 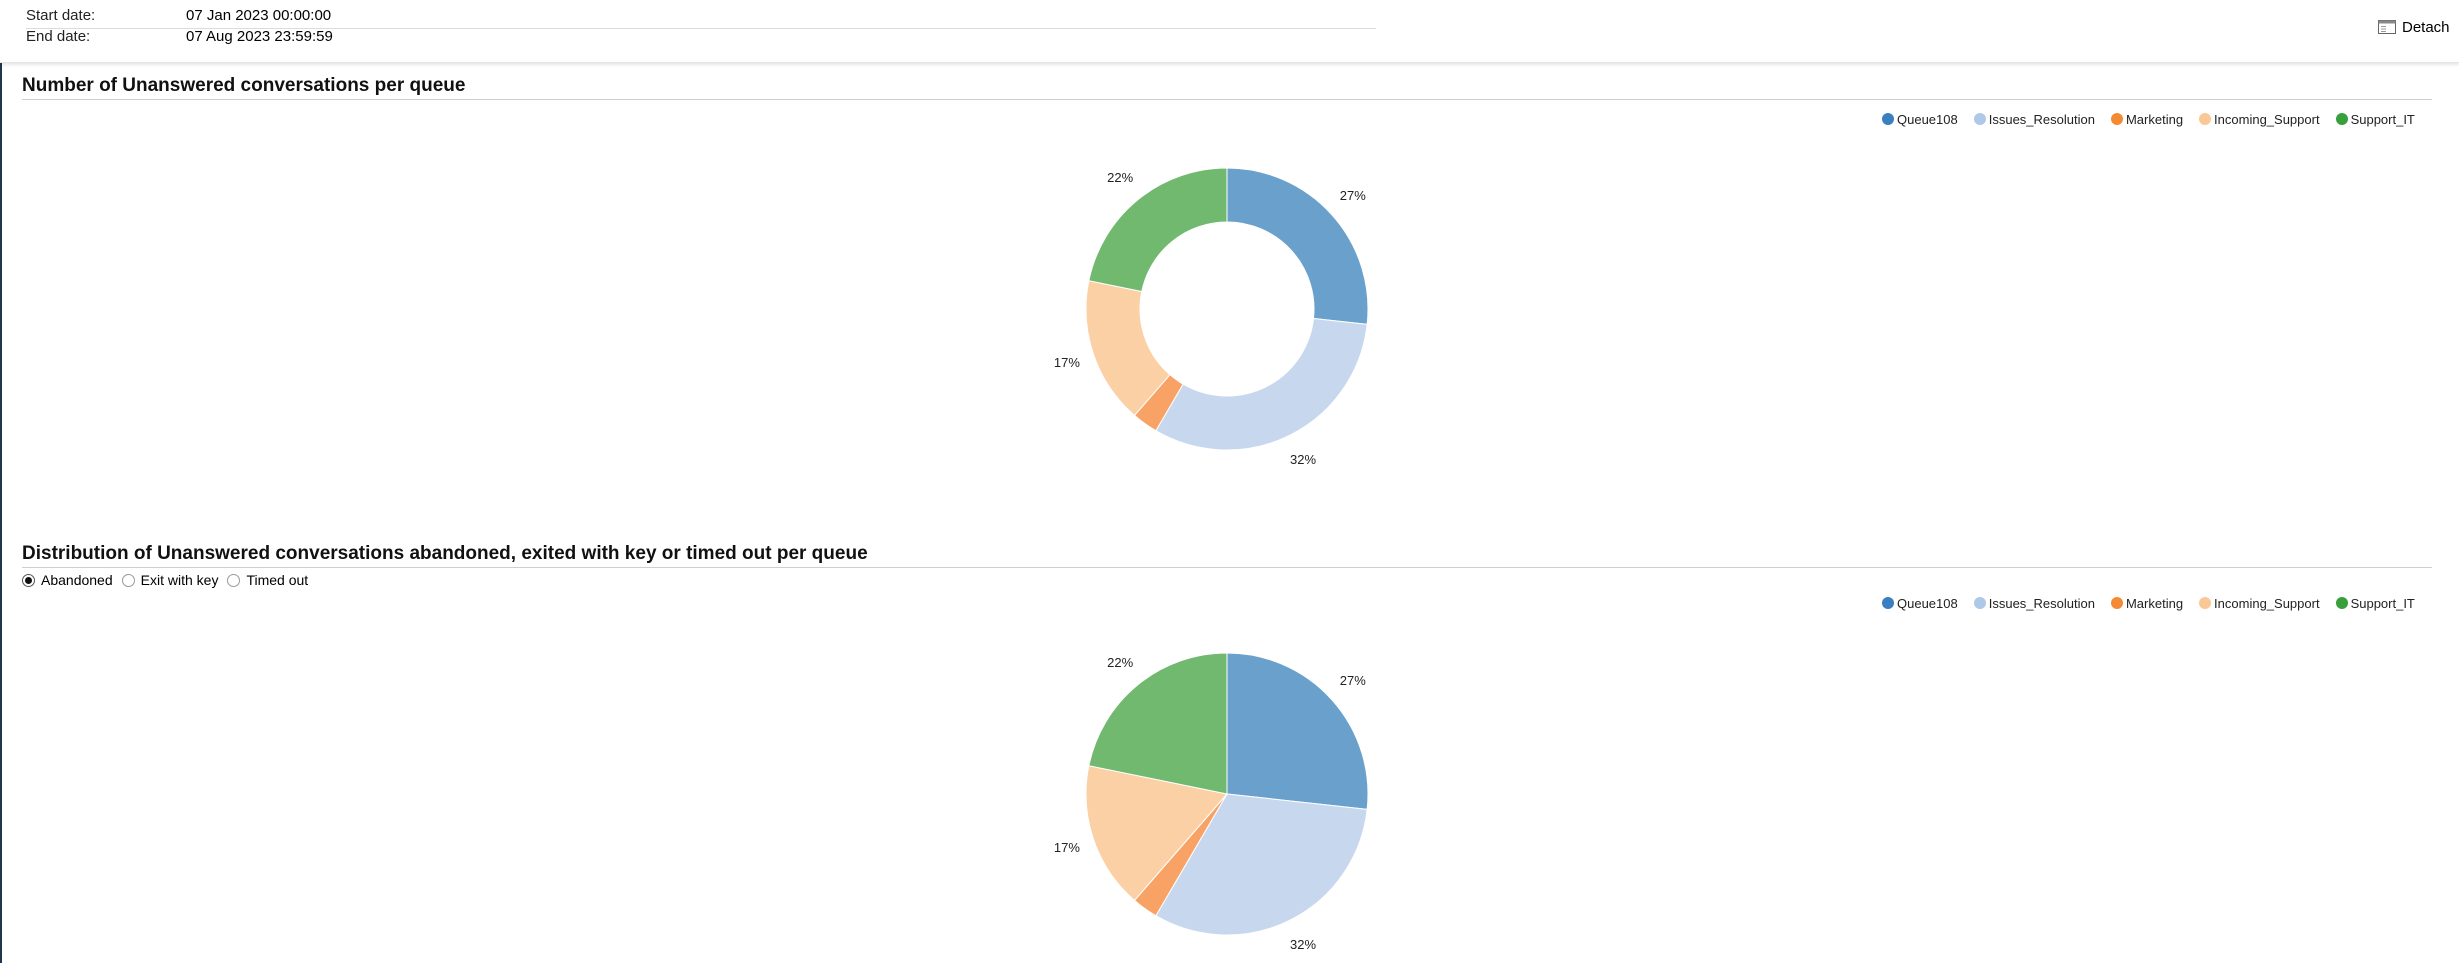 I want to click on radio-abandoned: Abandoned, so click(x=67, y=580).